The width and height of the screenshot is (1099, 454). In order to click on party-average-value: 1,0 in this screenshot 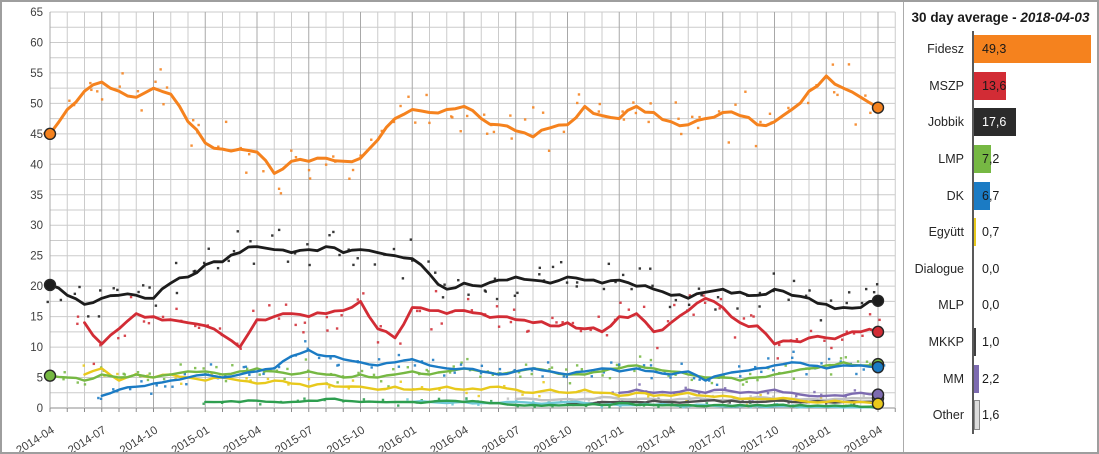, I will do `click(991, 342)`.